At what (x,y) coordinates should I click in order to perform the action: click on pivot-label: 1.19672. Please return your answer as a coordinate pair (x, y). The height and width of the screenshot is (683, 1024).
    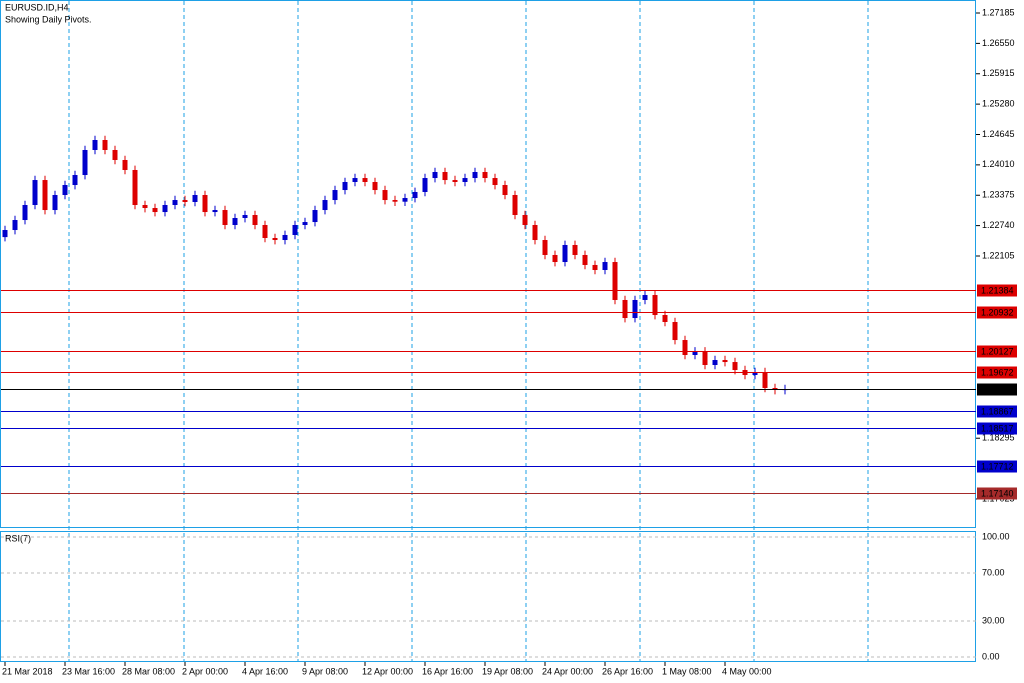
    Looking at the image, I should click on (997, 372).